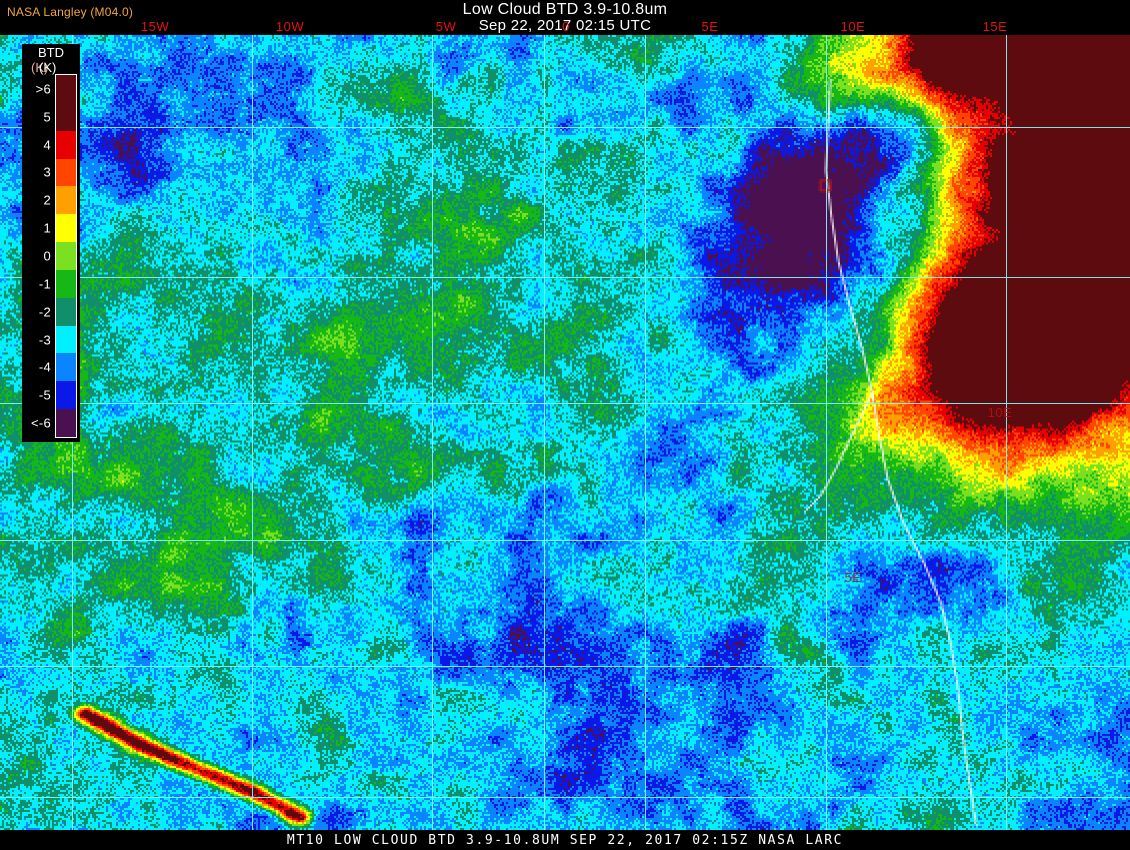  I want to click on colorbar-tick-label: 5, so click(47, 117).